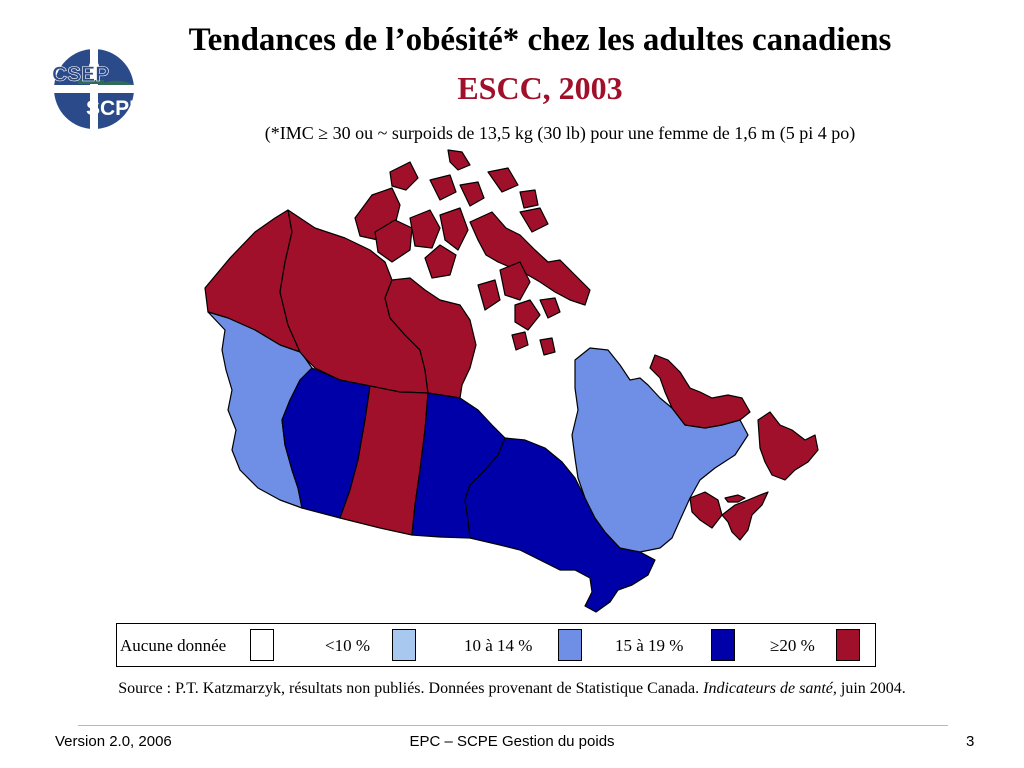 This screenshot has width=1024, height=768. What do you see at coordinates (80, 74) in the screenshot?
I see `logo-text-top: CSEP` at bounding box center [80, 74].